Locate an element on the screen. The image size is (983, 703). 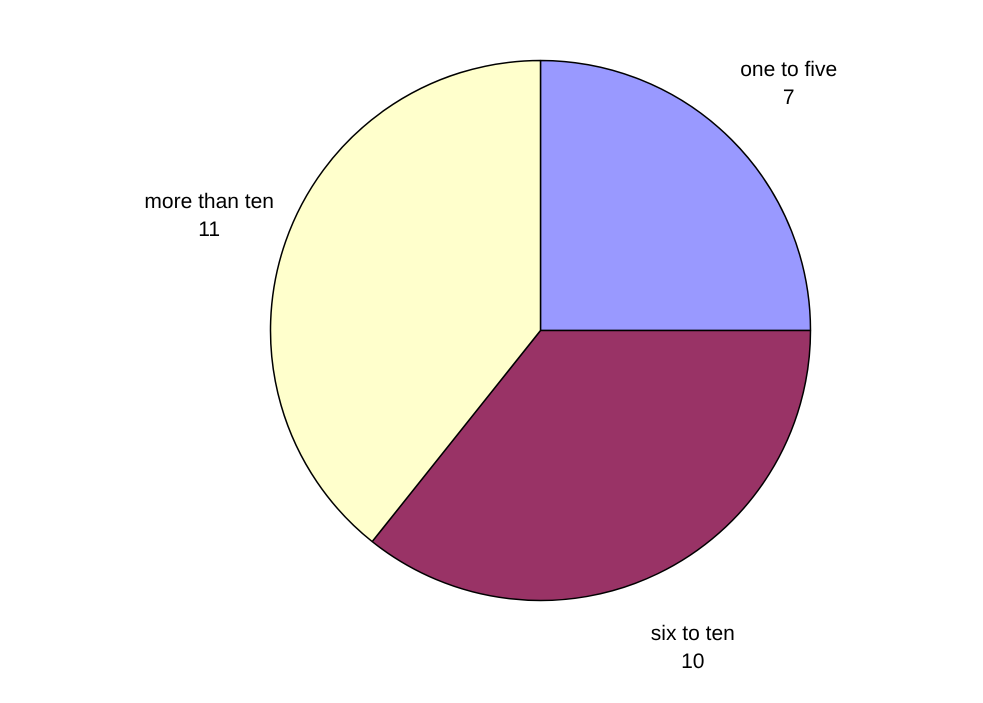
slice-label: more than ten is located at coordinates (209, 202).